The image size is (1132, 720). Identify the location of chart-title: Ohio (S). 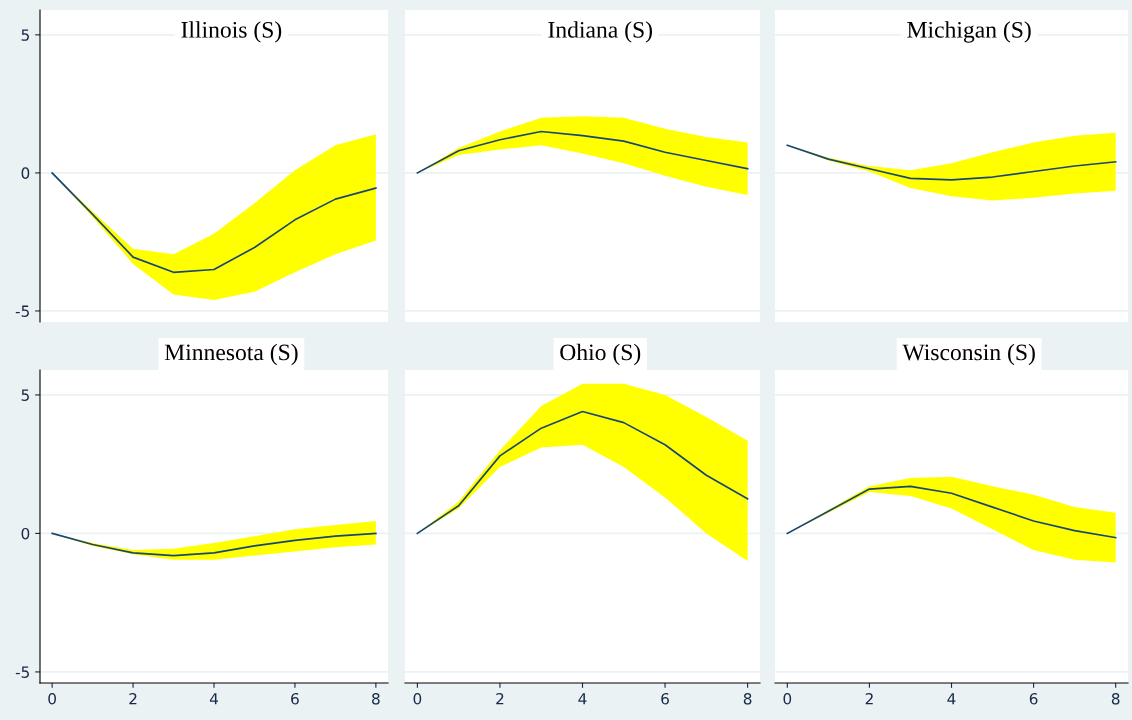
(600, 354).